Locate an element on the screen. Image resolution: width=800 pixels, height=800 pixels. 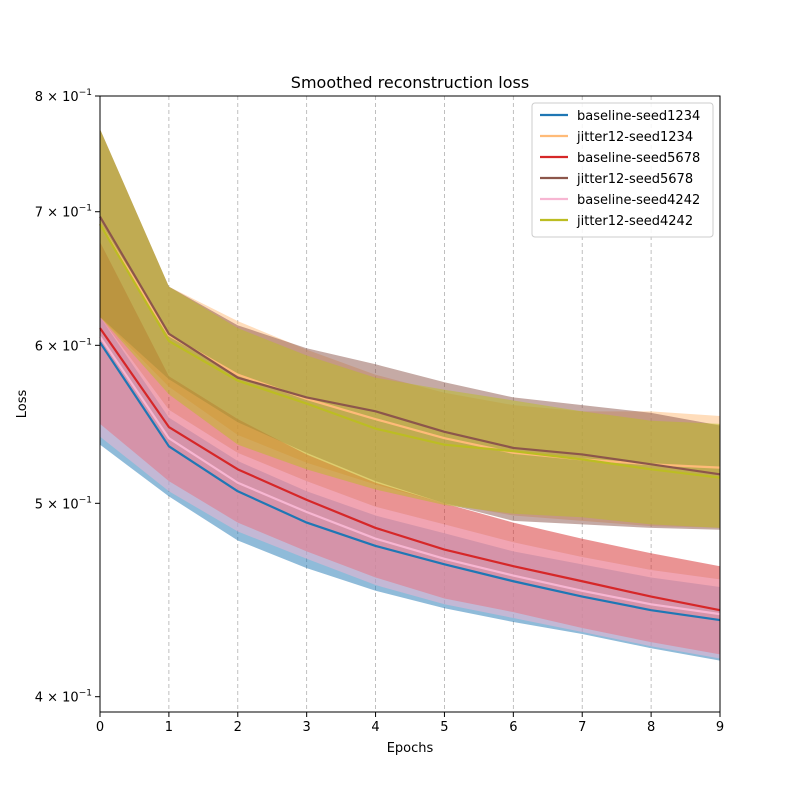
y-axis-label: Loss is located at coordinates (22, 404).